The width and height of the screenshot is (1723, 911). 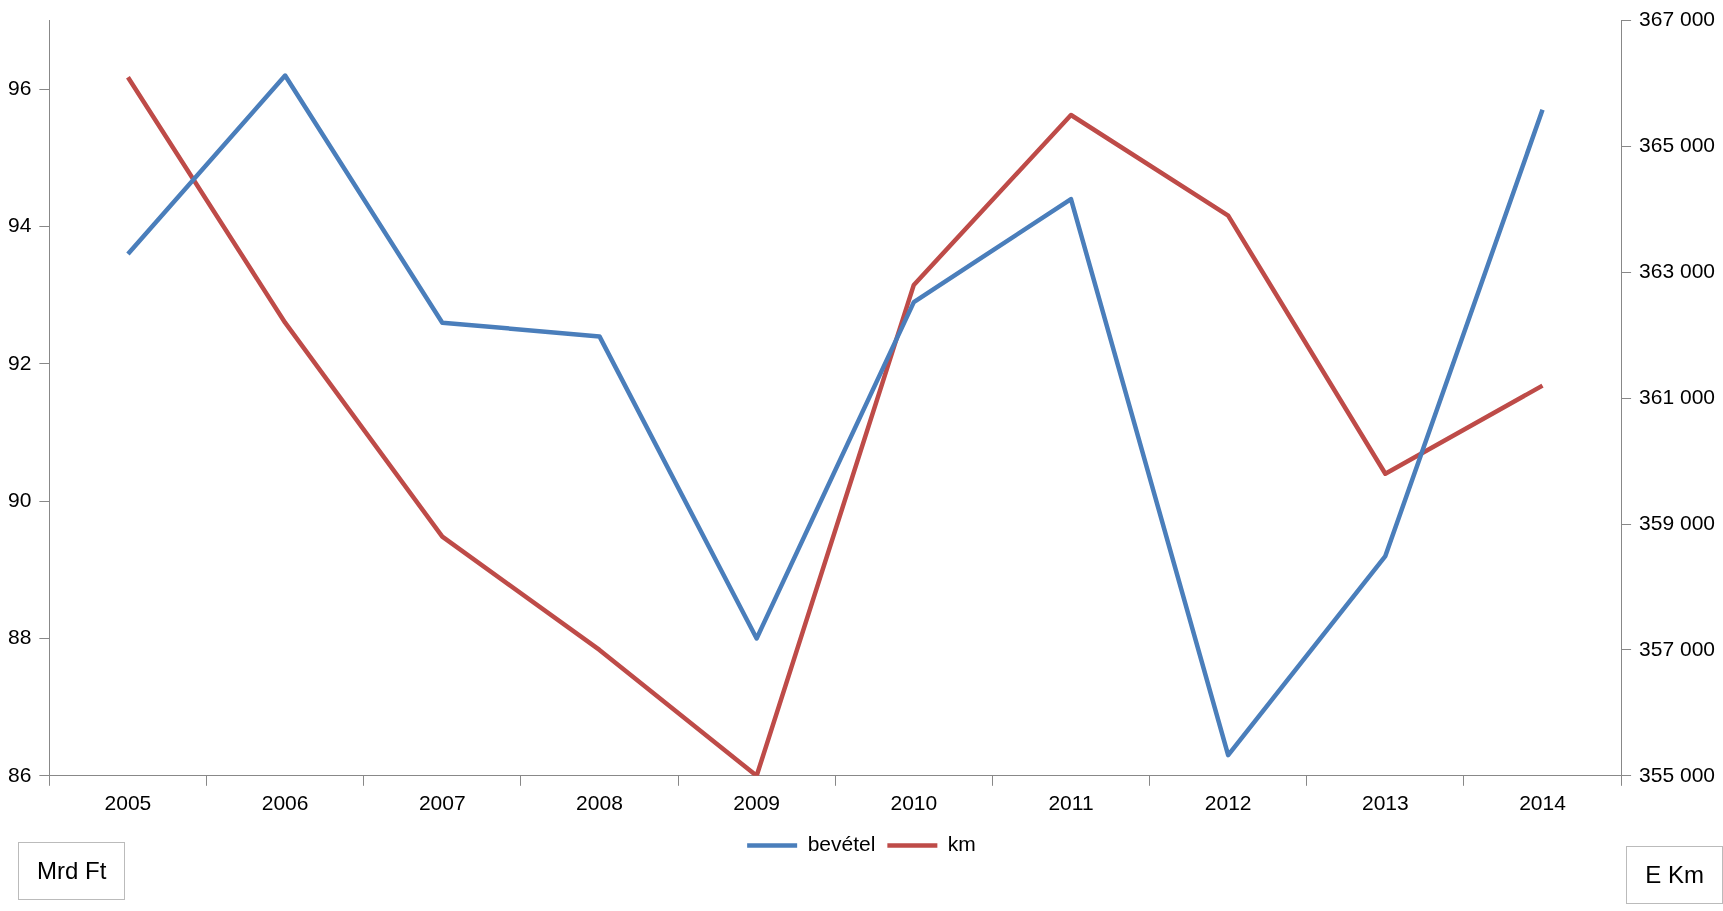 What do you see at coordinates (20, 225) in the screenshot?
I see `y-tick-label: 94` at bounding box center [20, 225].